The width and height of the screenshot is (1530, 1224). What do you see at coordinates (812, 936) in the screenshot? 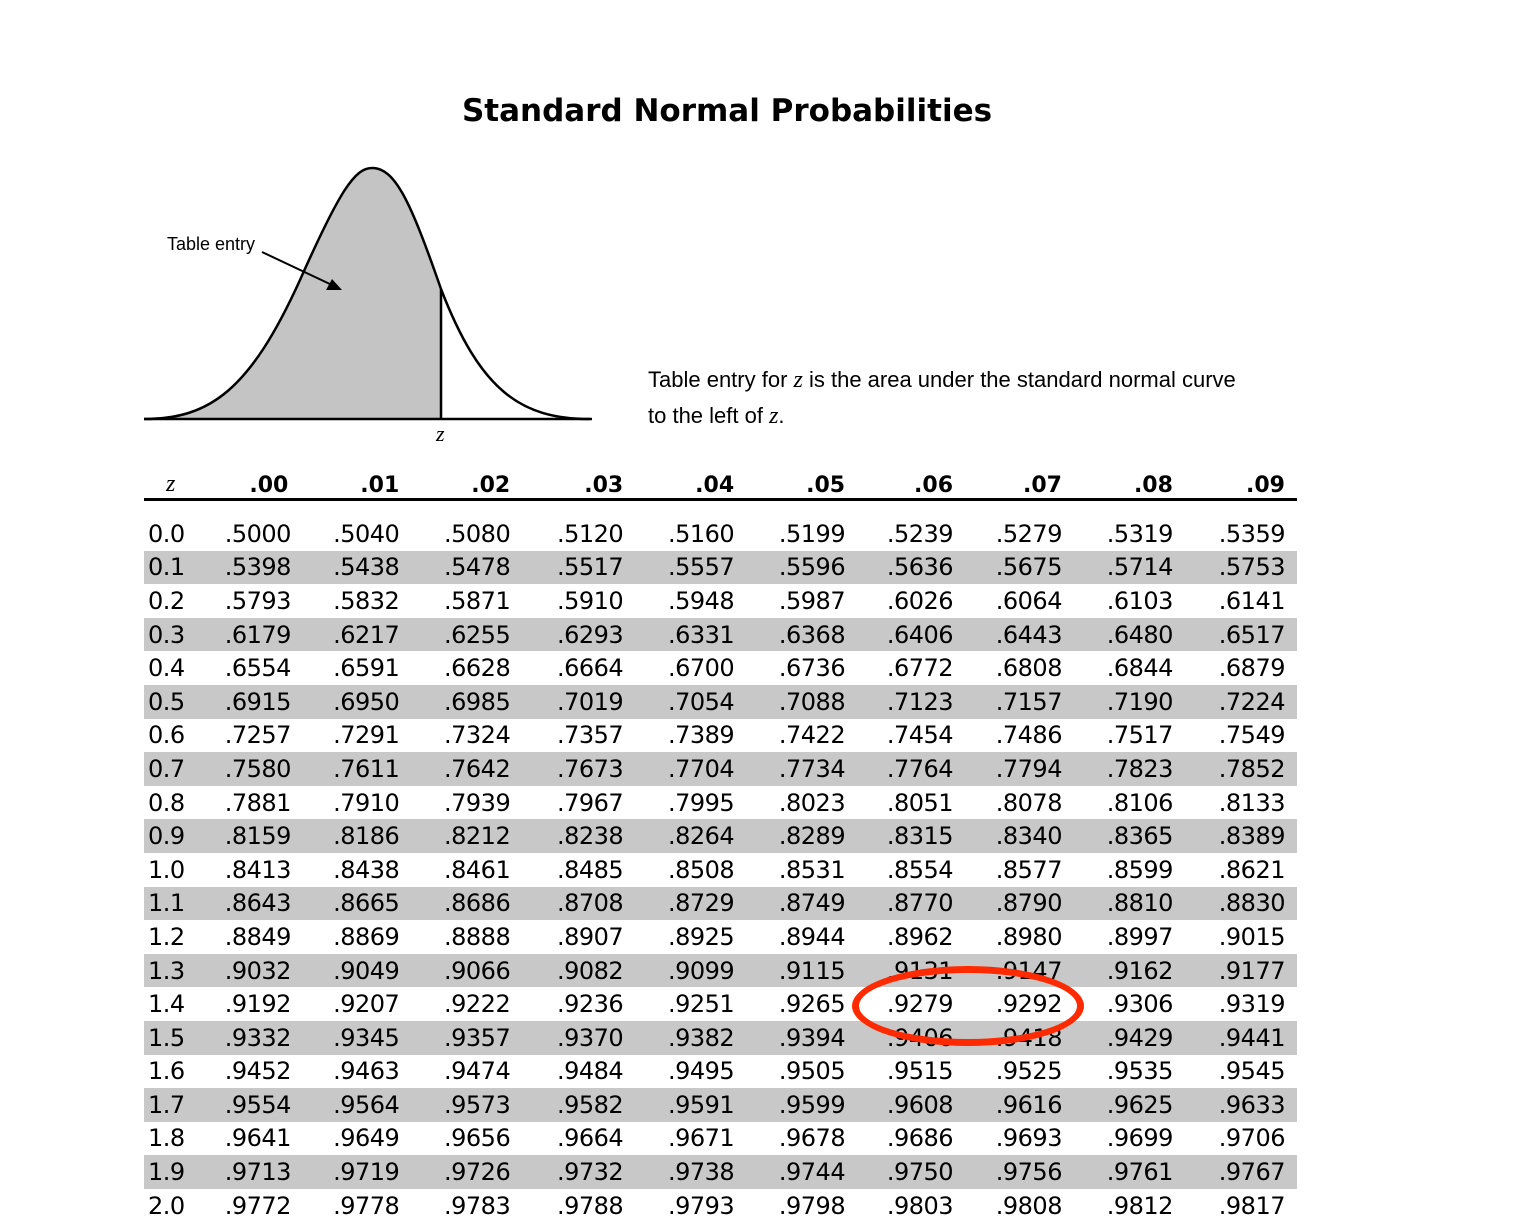
I see `table-cell: .8944` at bounding box center [812, 936].